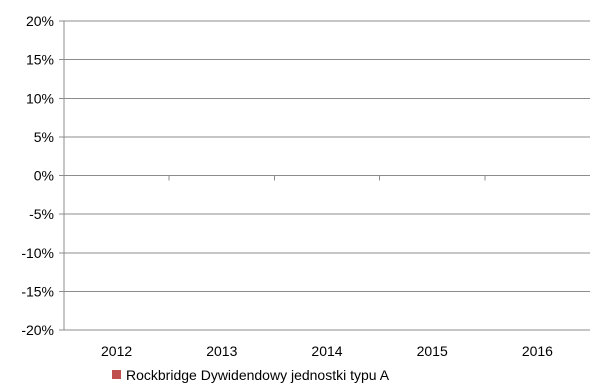 The width and height of the screenshot is (590, 385). What do you see at coordinates (537, 351) in the screenshot?
I see `x-tick-label: 2016` at bounding box center [537, 351].